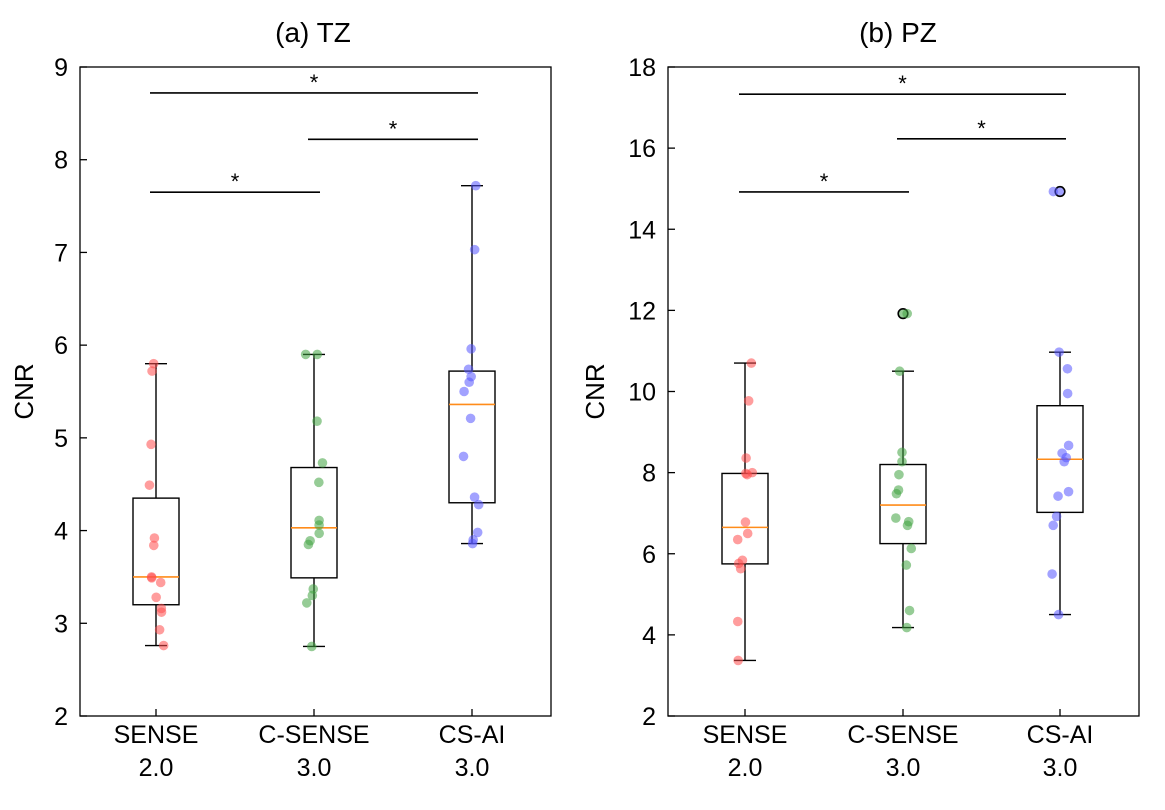  Describe the element at coordinates (642, 149) in the screenshot. I see `y-tick-label: 16` at that location.